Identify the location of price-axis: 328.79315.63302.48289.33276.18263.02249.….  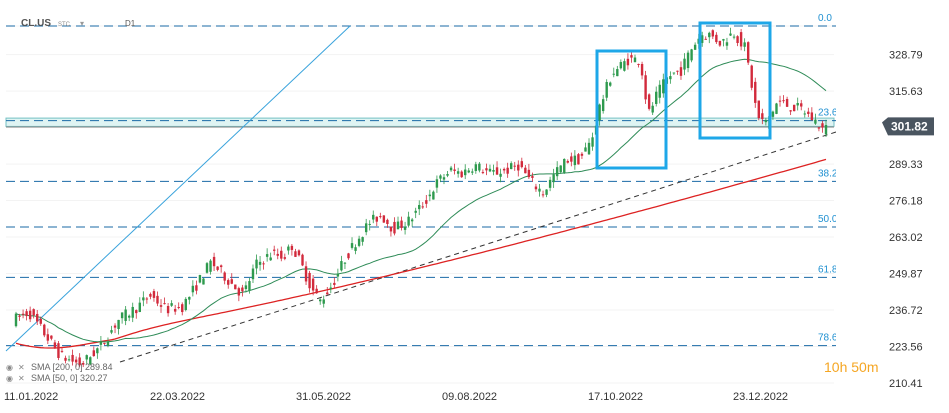
(892, 197).